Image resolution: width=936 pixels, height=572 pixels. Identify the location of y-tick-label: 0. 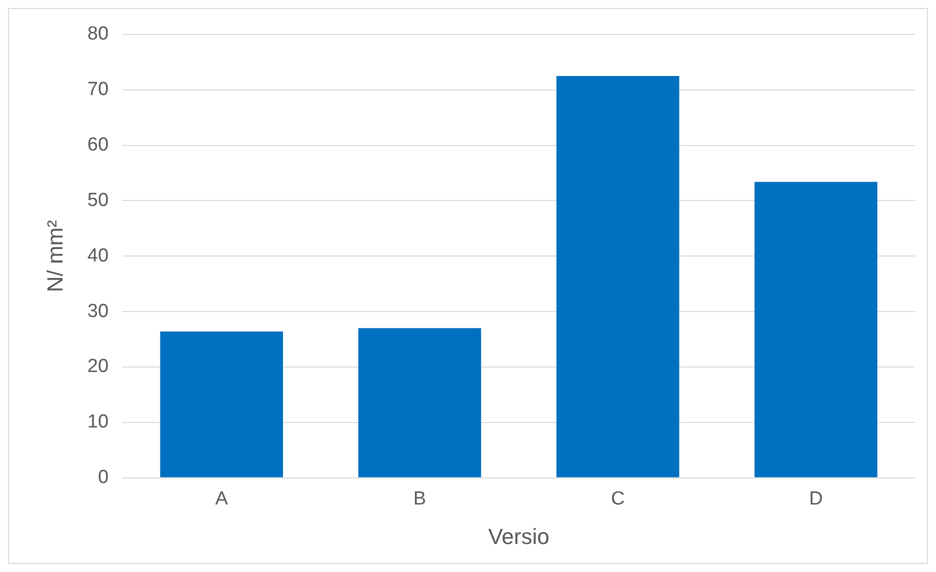
(103, 477).